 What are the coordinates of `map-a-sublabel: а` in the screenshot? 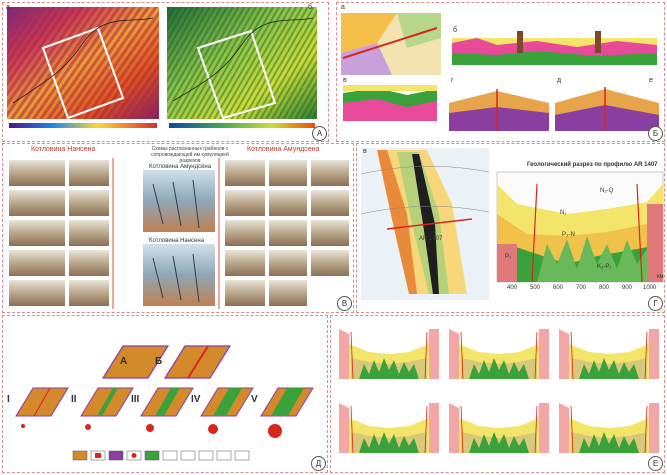 It's located at (8, 7).